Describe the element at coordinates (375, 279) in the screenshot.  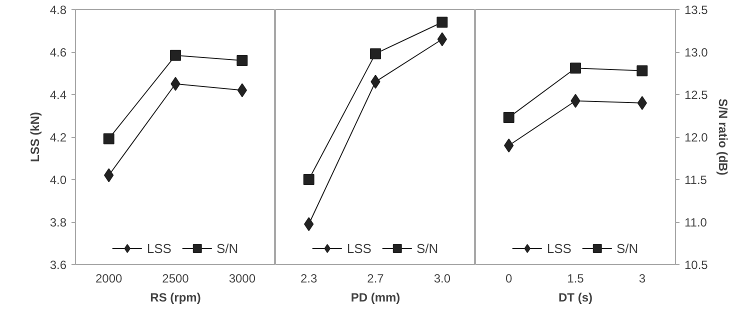
I see `x-tick-label: 2.7` at that location.